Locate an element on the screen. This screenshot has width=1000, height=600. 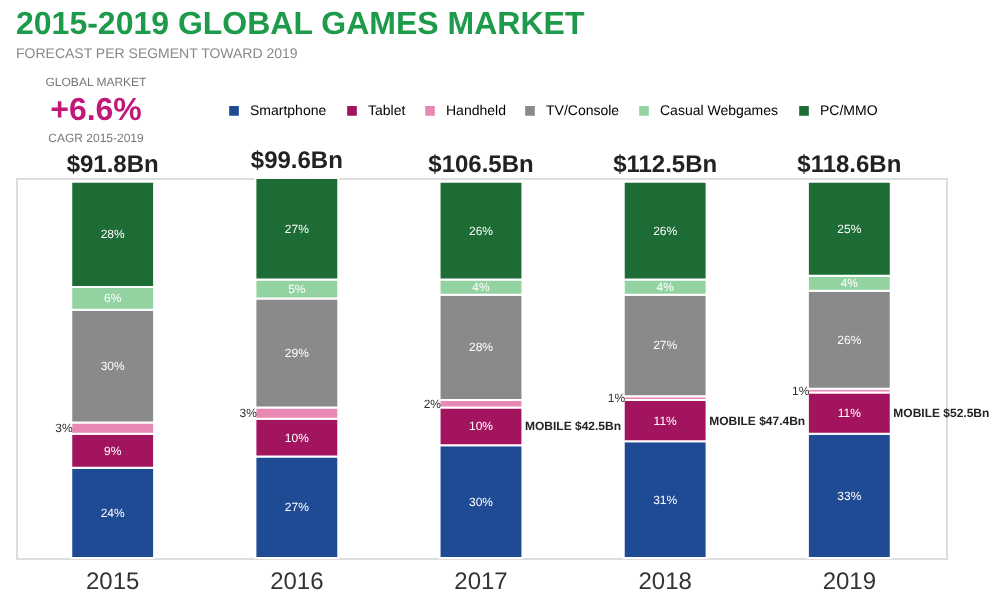
text: $99.6Bn is located at coordinates (296, 160).